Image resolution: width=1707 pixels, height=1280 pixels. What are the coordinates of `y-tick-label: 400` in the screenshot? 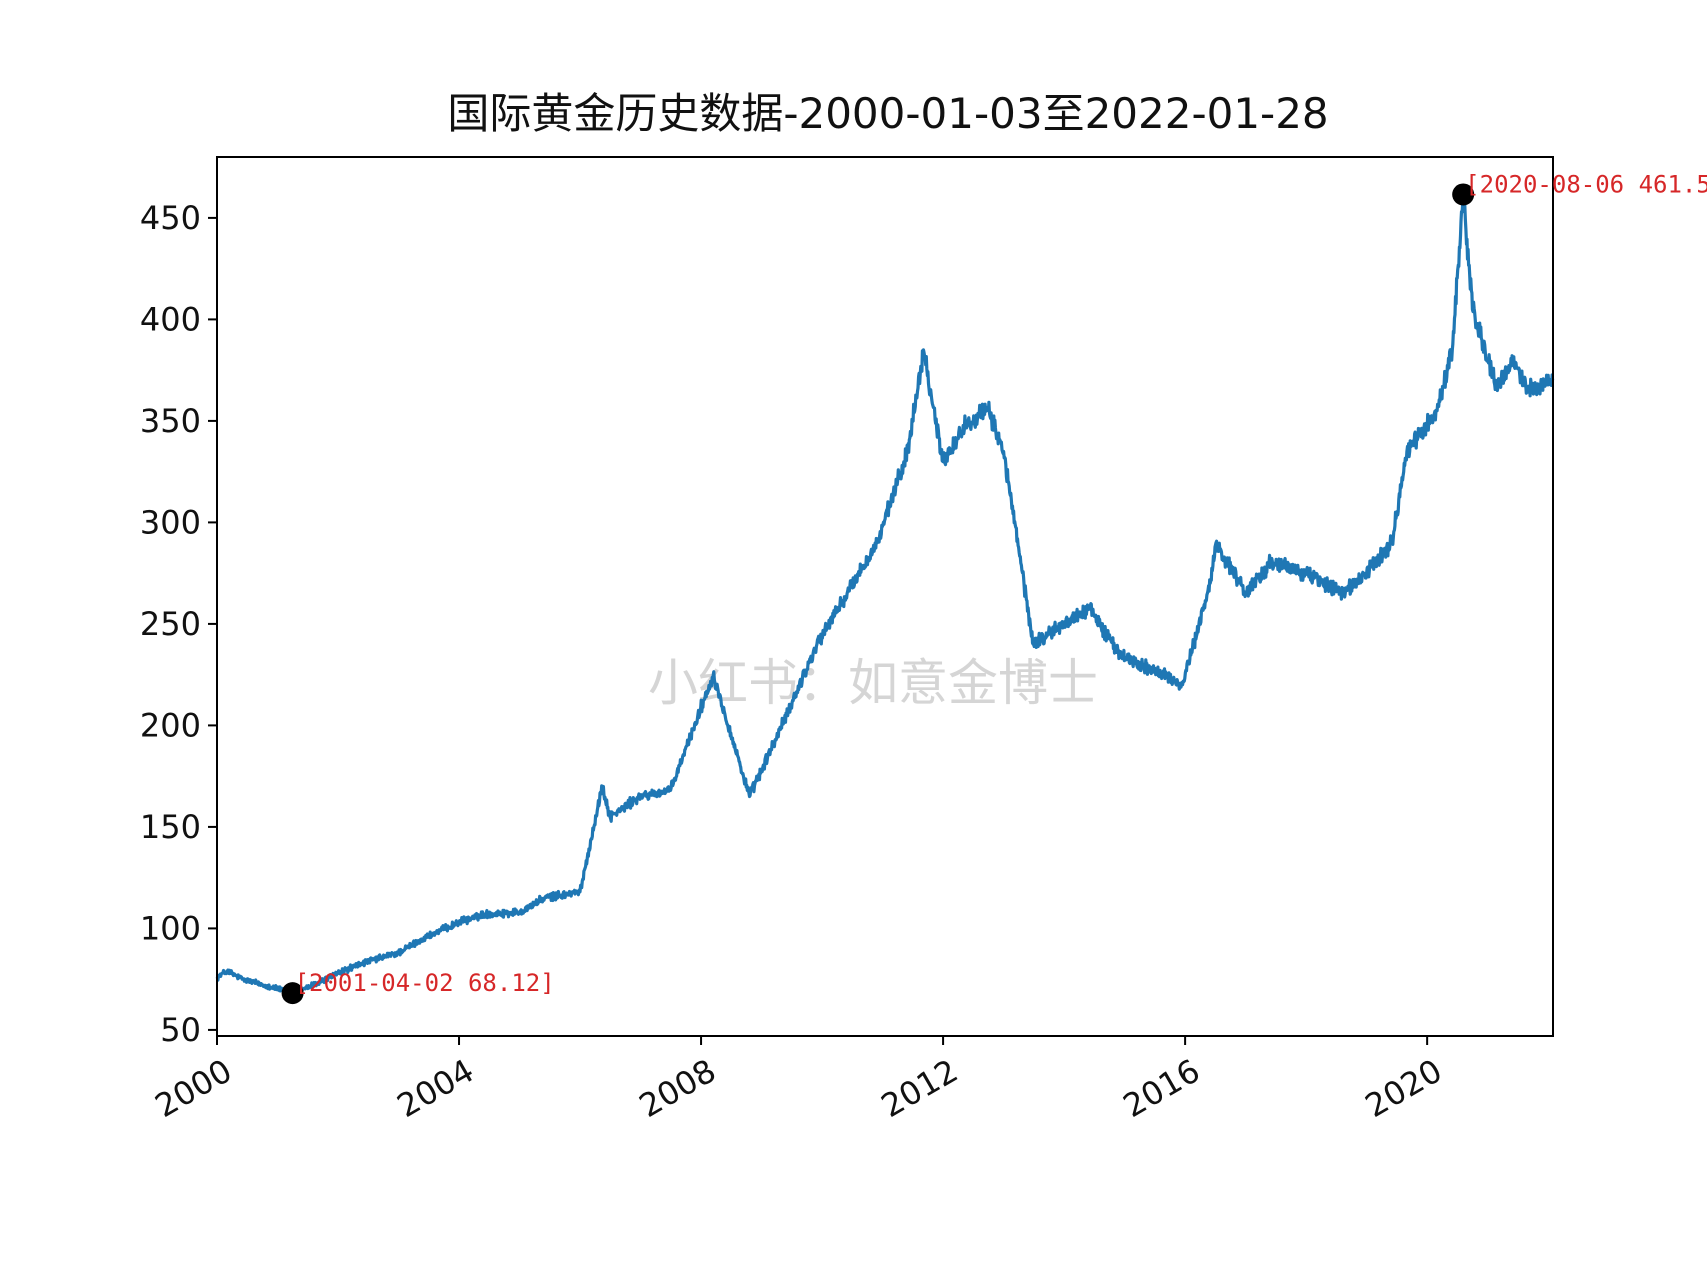 It's located at (170, 319).